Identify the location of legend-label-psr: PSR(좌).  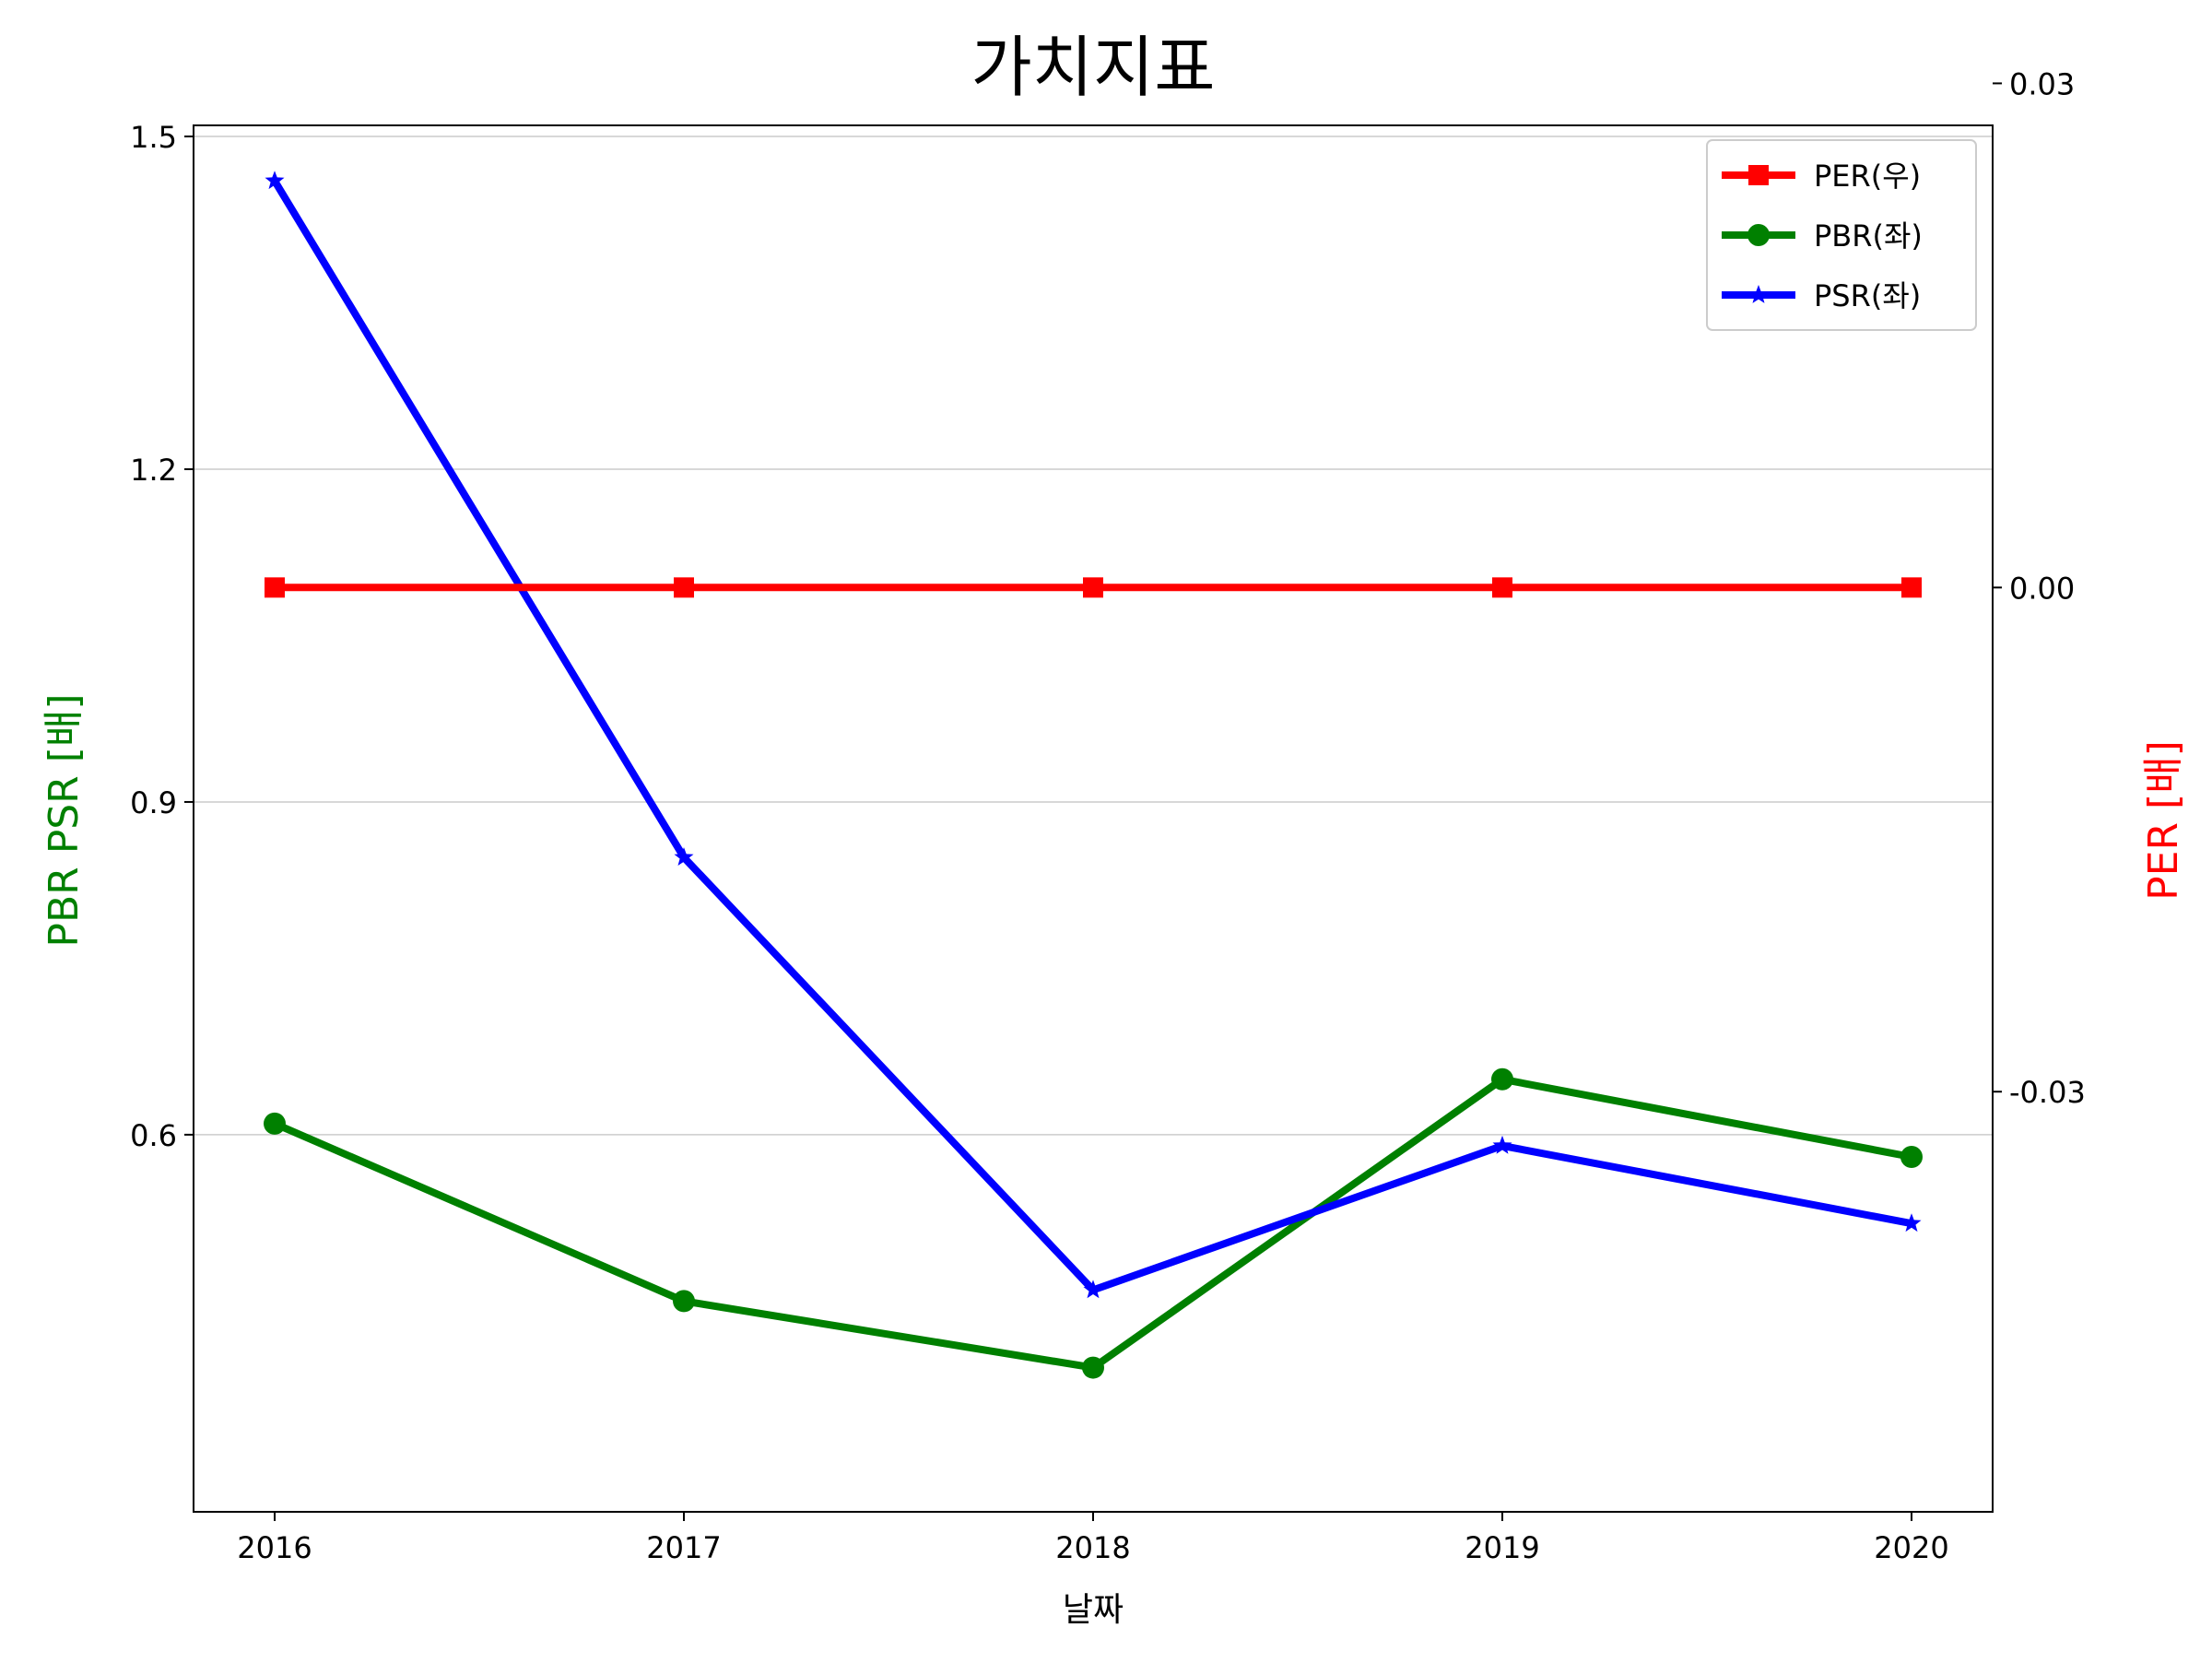
(1867, 295).